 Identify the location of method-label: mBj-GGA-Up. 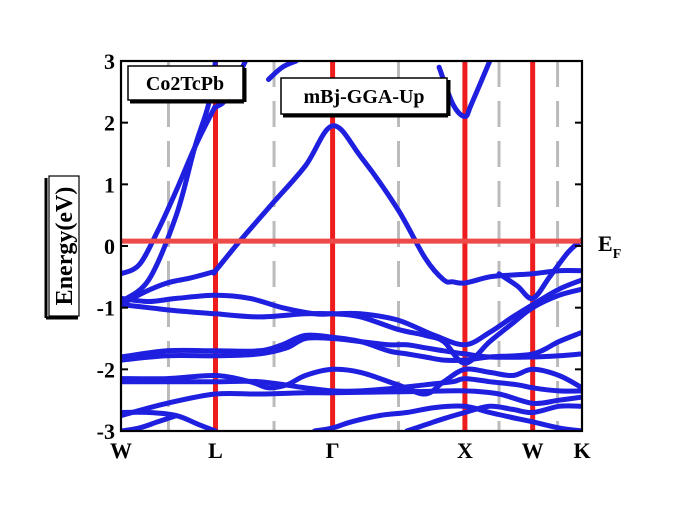
(363, 97).